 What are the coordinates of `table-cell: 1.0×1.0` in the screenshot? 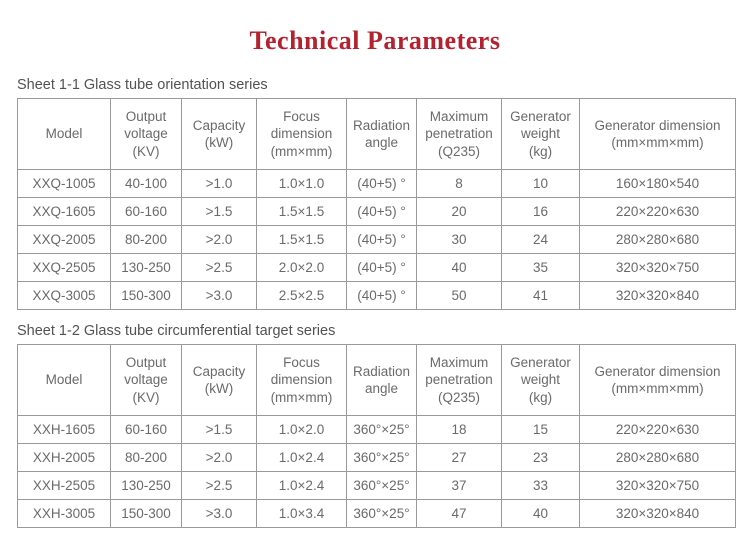 It's located at (301, 183).